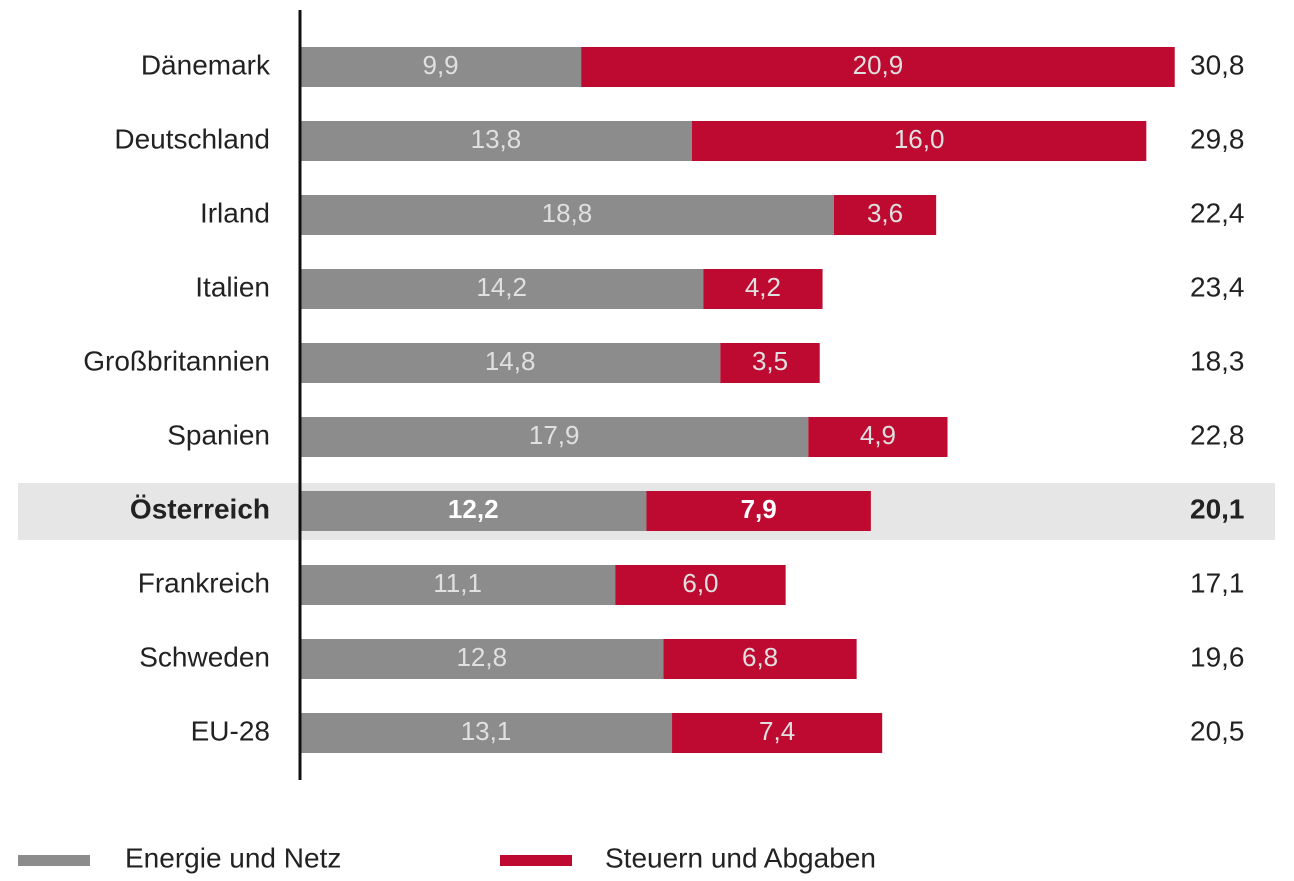 The height and width of the screenshot is (881, 1294). I want to click on value-label: 14,8, so click(510, 361).